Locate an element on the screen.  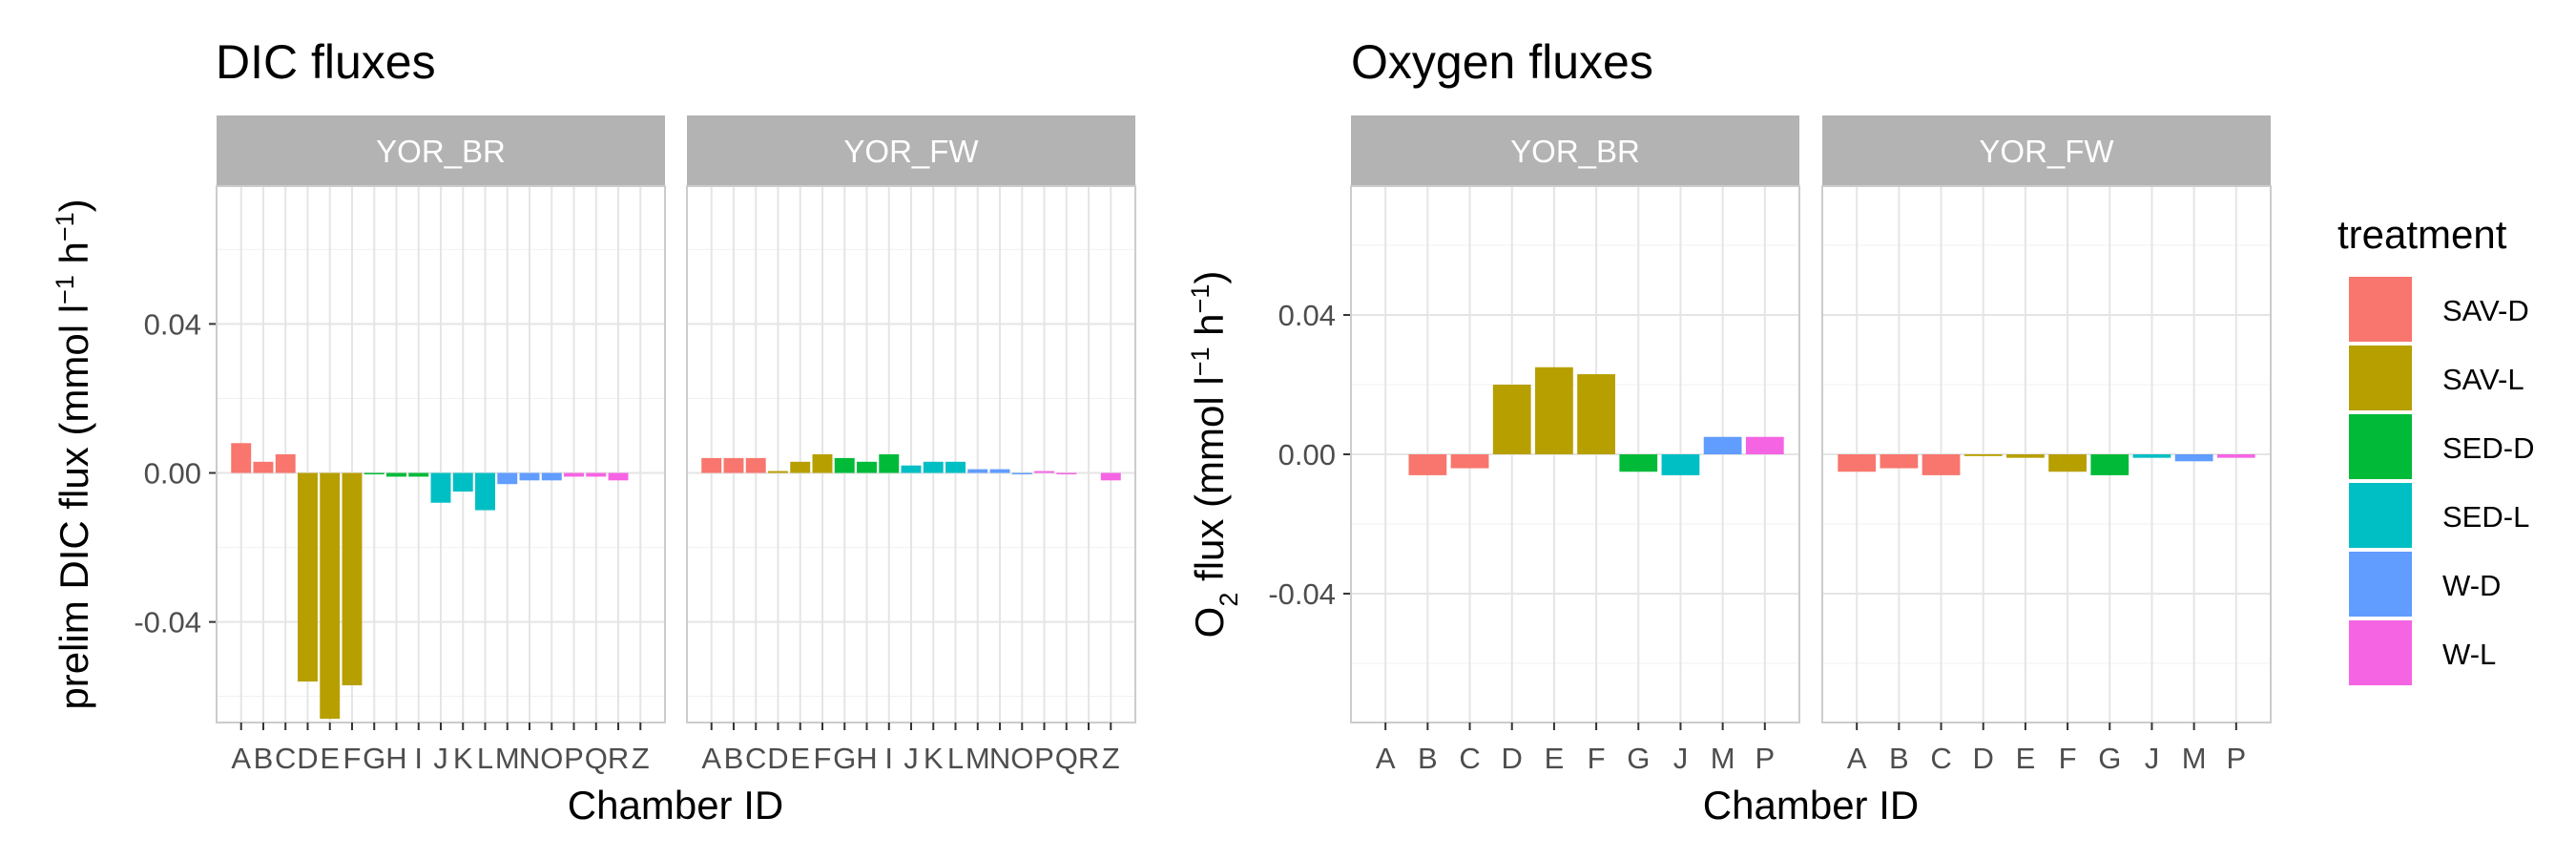
bar-yor-br-q is located at coordinates (596, 474).